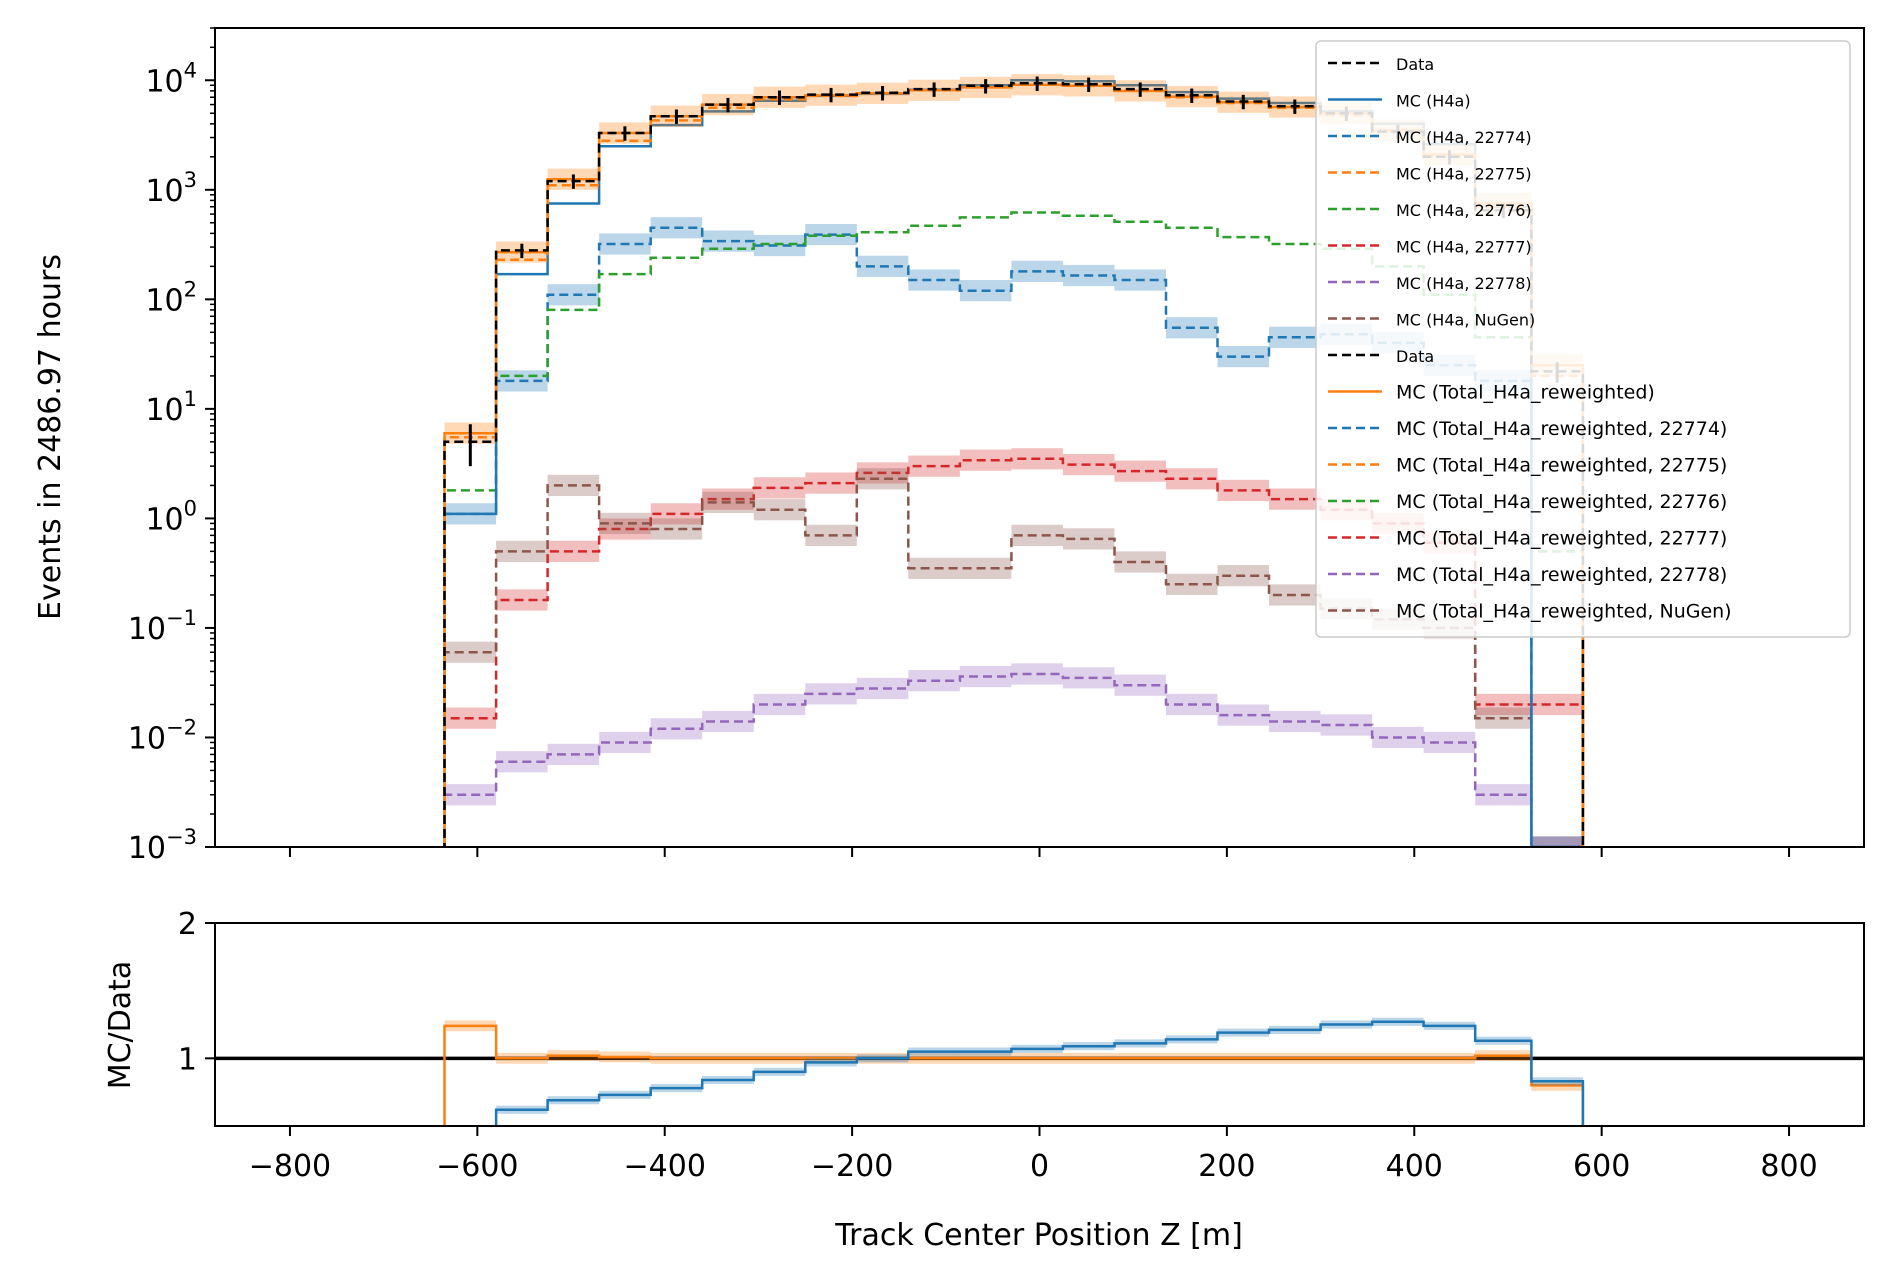 The width and height of the screenshot is (1885, 1283). I want to click on x-tick-label-4: 0, so click(1039, 1166).